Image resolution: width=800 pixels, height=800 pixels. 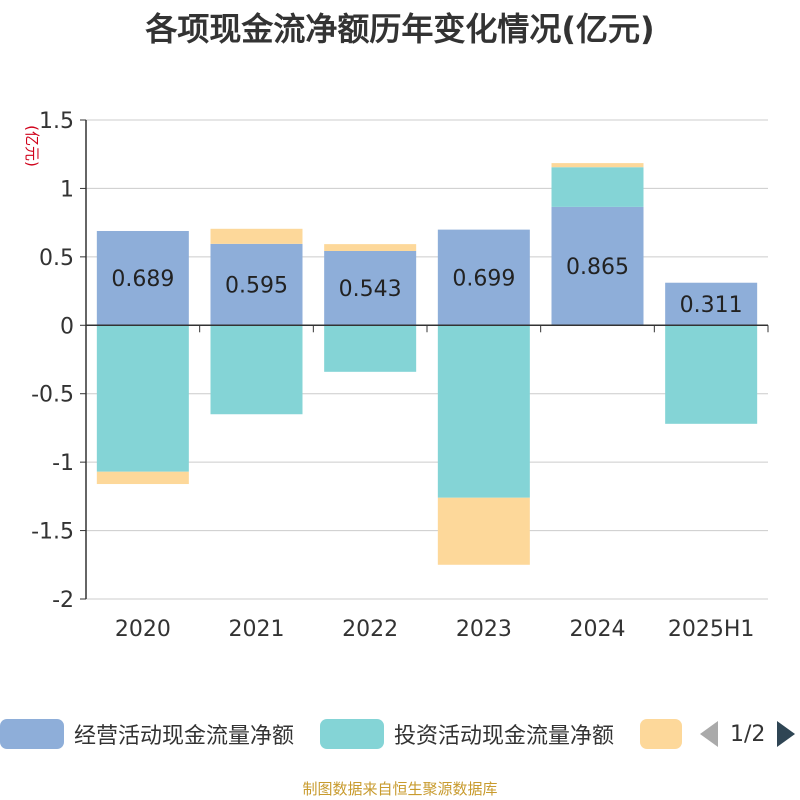 What do you see at coordinates (661, 734) in the screenshot?
I see `legend-swatch-third` at bounding box center [661, 734].